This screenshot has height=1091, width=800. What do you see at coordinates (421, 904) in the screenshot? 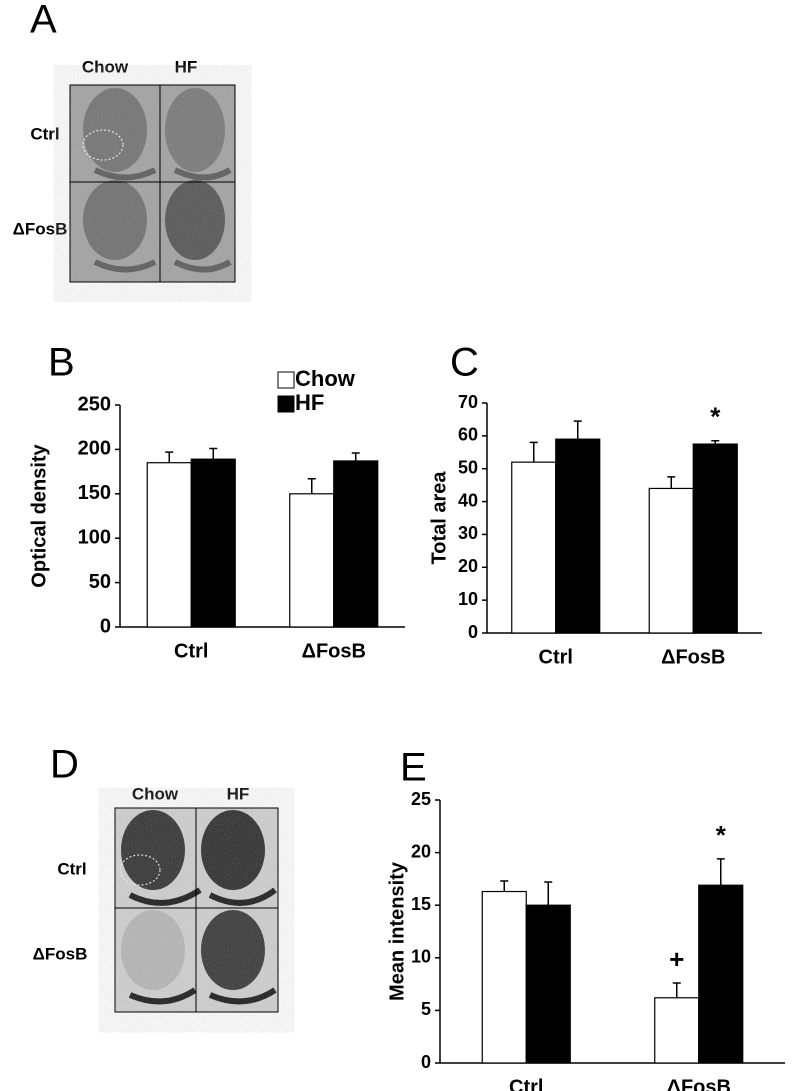
I see `y-tick-label: 15` at bounding box center [421, 904].